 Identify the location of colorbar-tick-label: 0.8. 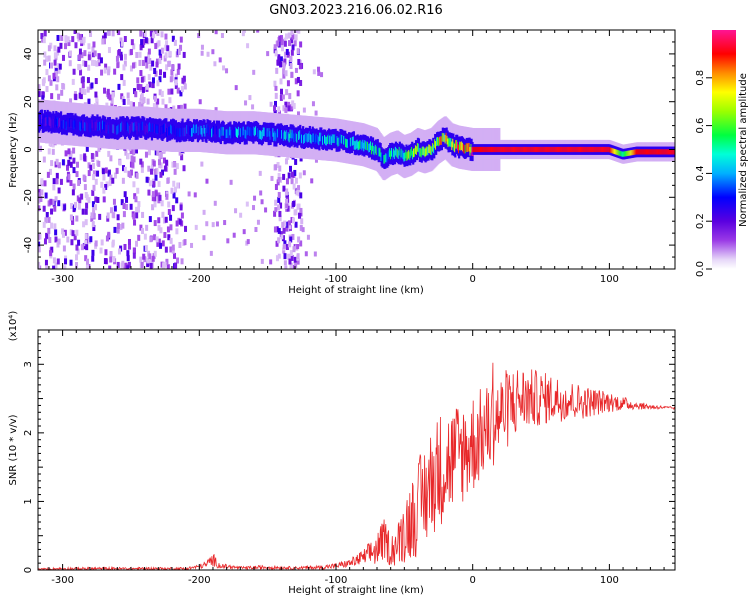
(700, 78).